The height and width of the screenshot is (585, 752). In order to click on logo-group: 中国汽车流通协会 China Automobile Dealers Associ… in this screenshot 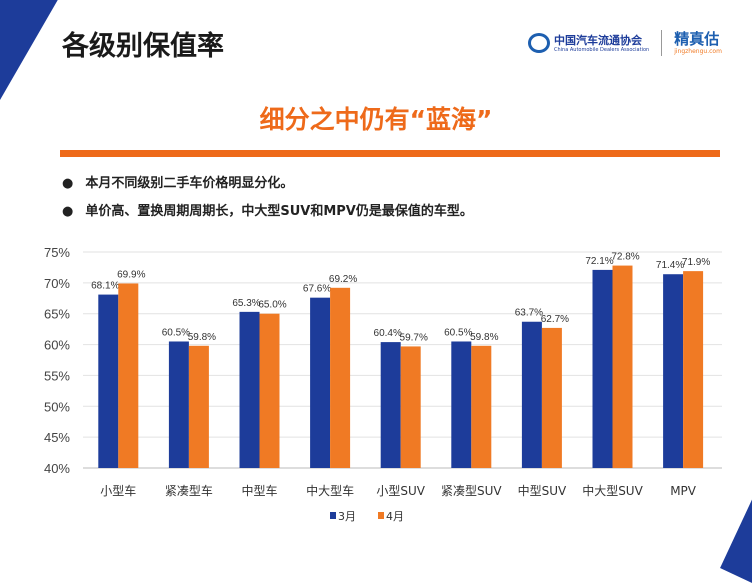, I will do `click(625, 43)`.